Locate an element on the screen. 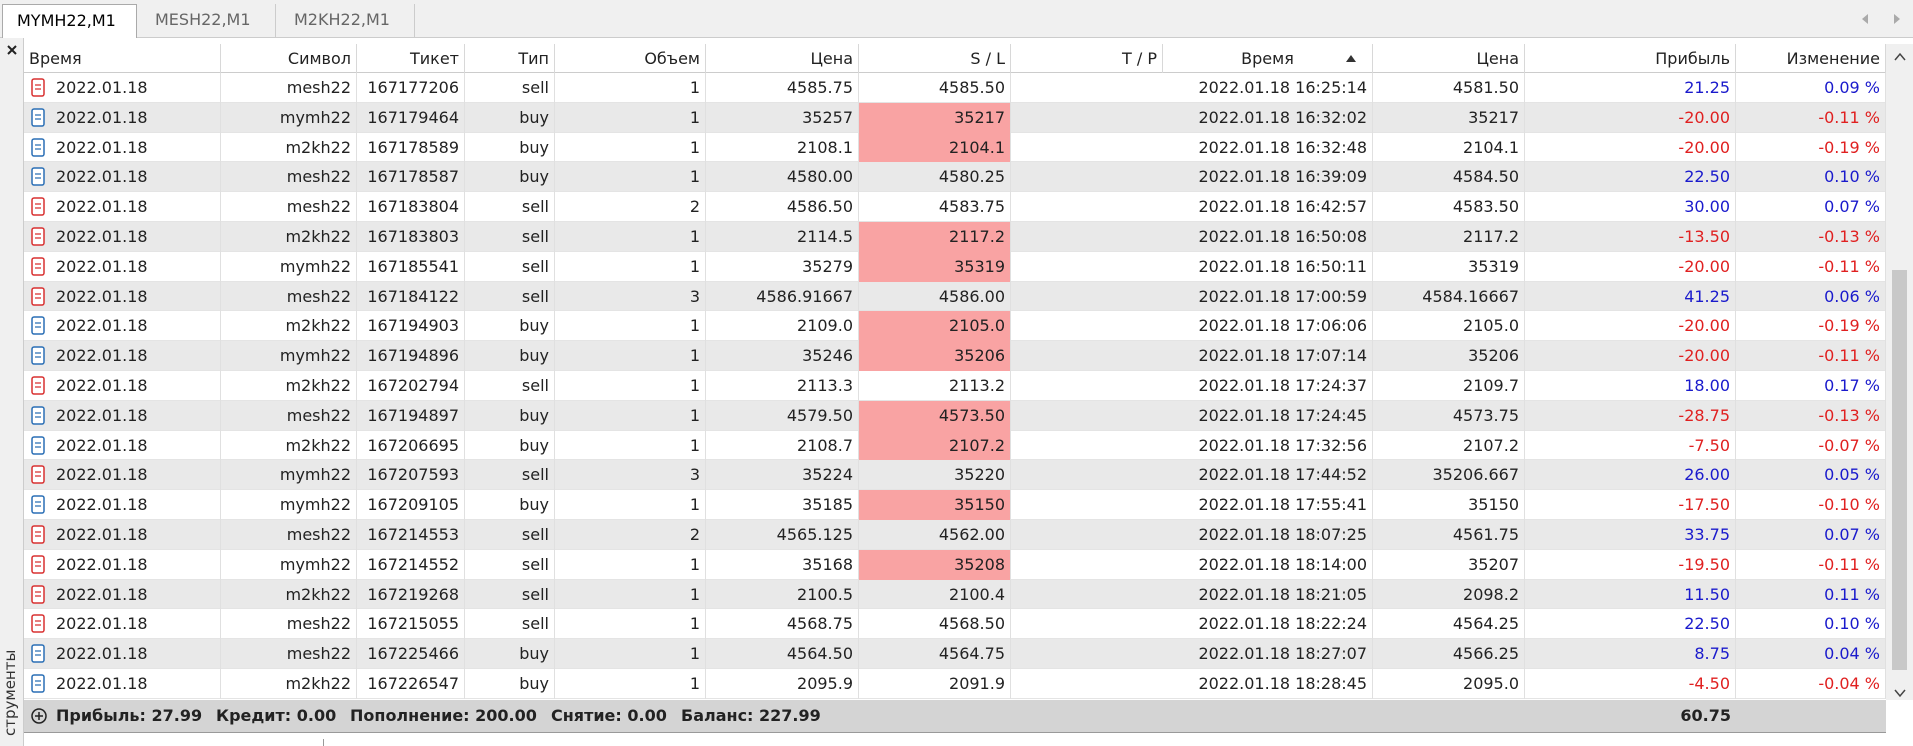 Image resolution: width=1913 pixels, height=746 pixels. table-cell: 2022.01.18 16:50:11 is located at coordinates (1268, 266).